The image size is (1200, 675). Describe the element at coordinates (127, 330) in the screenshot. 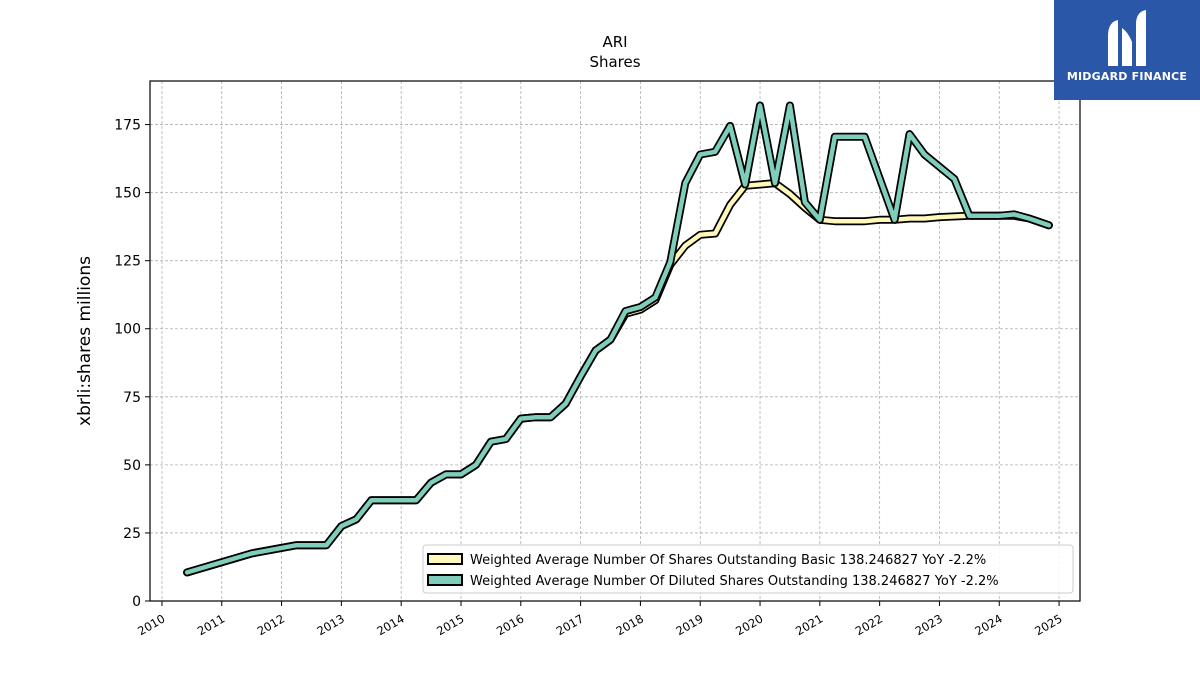

I see `y-tick-label: 100` at that location.